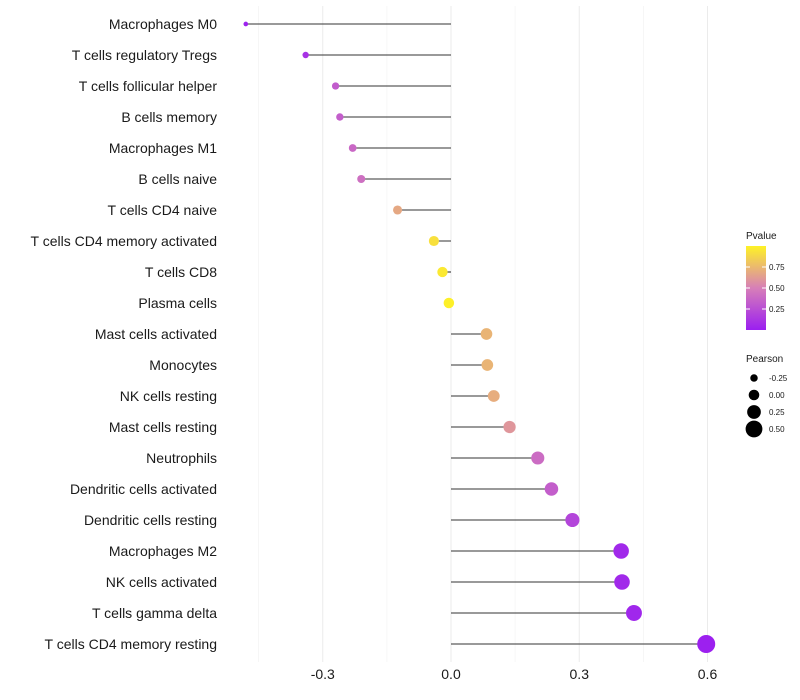  What do you see at coordinates (756, 288) in the screenshot?
I see `pvalue-colorbar` at bounding box center [756, 288].